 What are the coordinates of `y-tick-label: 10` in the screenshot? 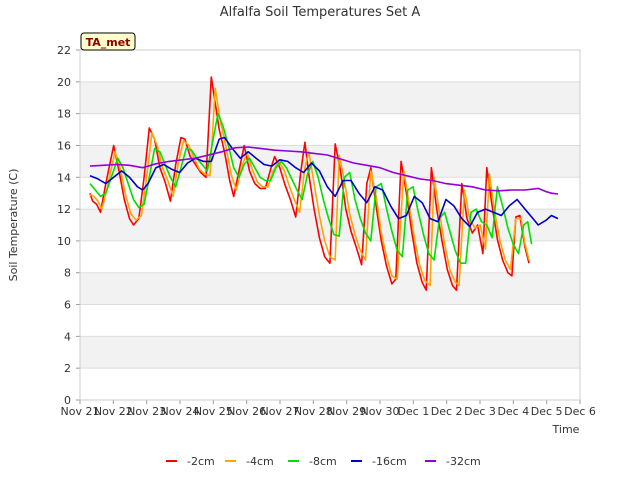 It's located at (64, 241).